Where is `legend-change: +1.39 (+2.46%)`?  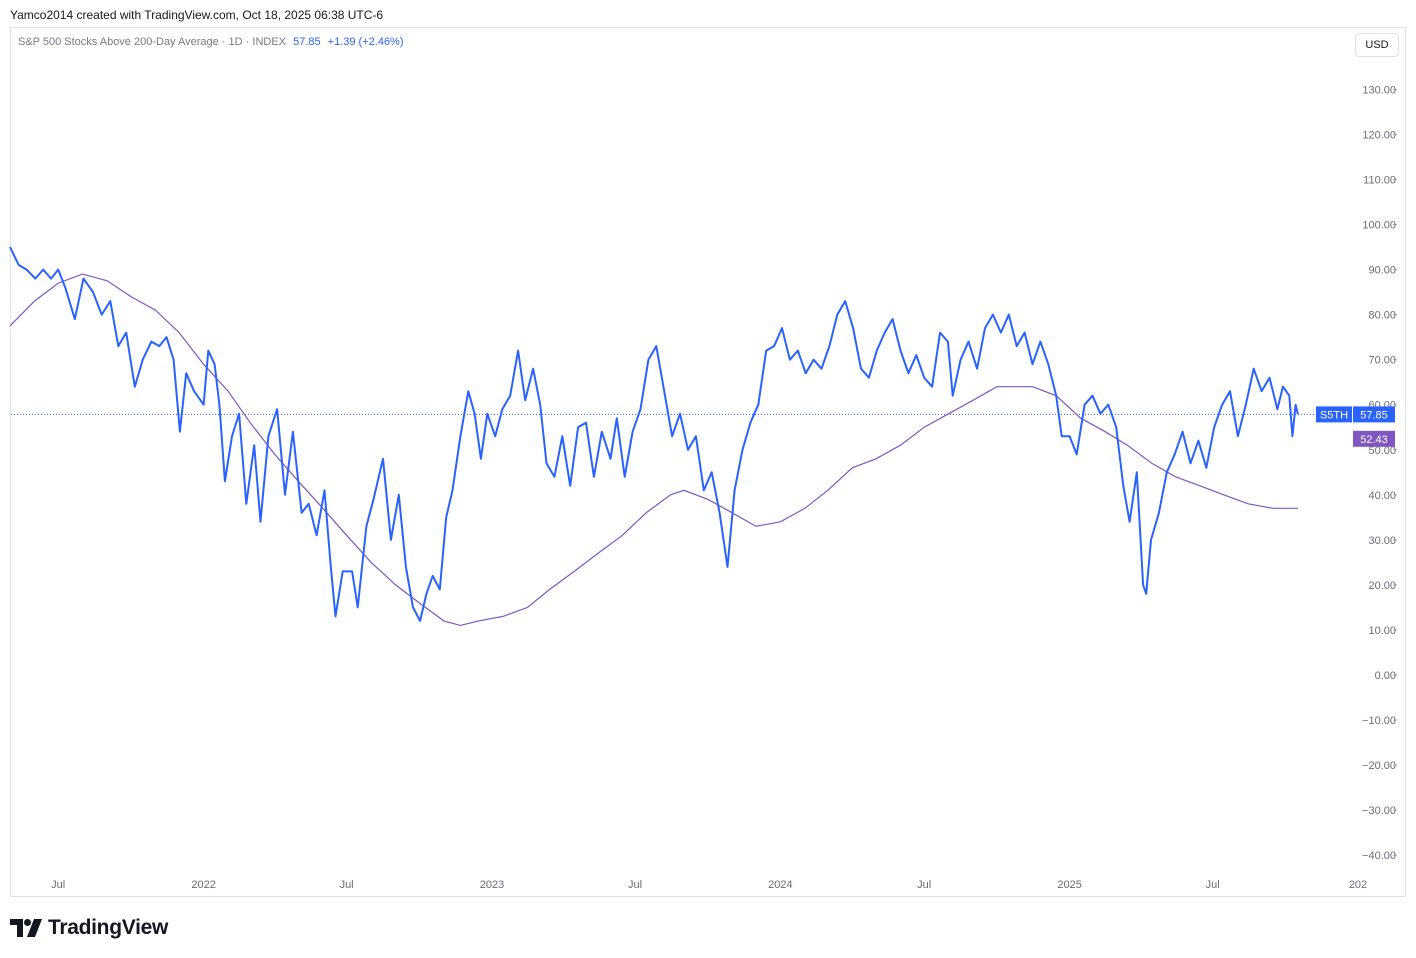
legend-change: +1.39 (+2.46%) is located at coordinates (365, 42).